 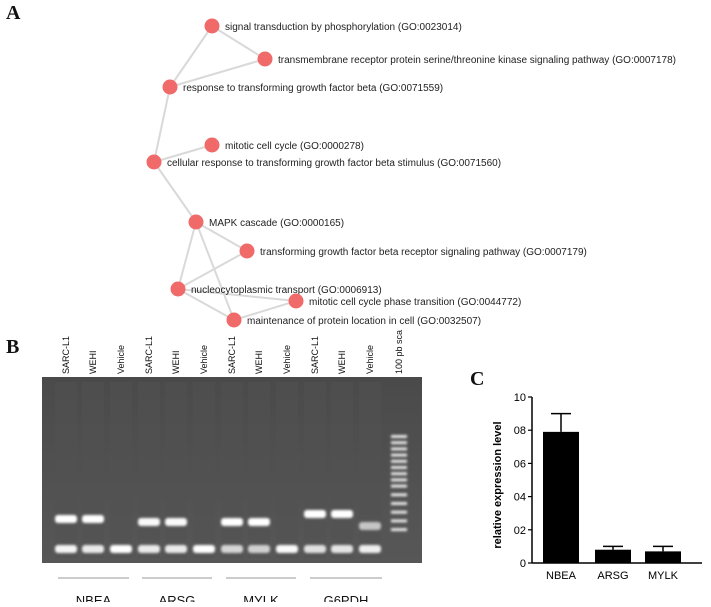 I want to click on gel-group-label: G6PDH, so click(x=346, y=597).